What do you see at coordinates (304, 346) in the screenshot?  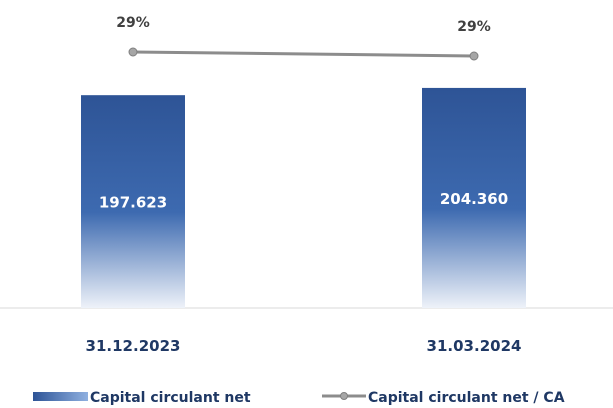 I see `category-labels: 31.12.2023 31.03.2024` at bounding box center [304, 346].